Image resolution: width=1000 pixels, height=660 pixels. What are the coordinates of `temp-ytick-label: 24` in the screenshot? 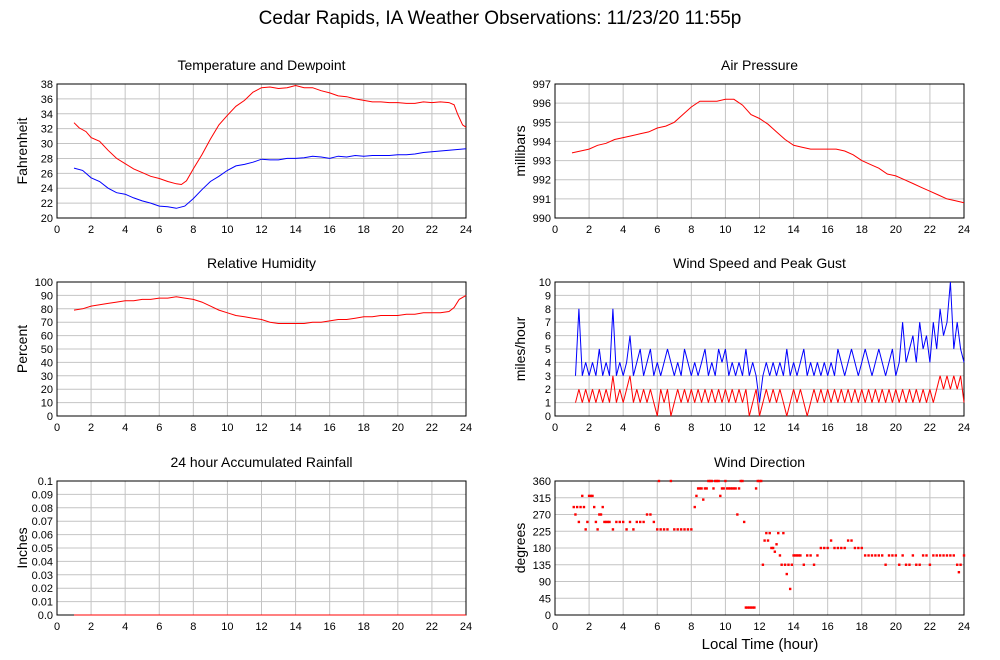 It's located at (47, 189).